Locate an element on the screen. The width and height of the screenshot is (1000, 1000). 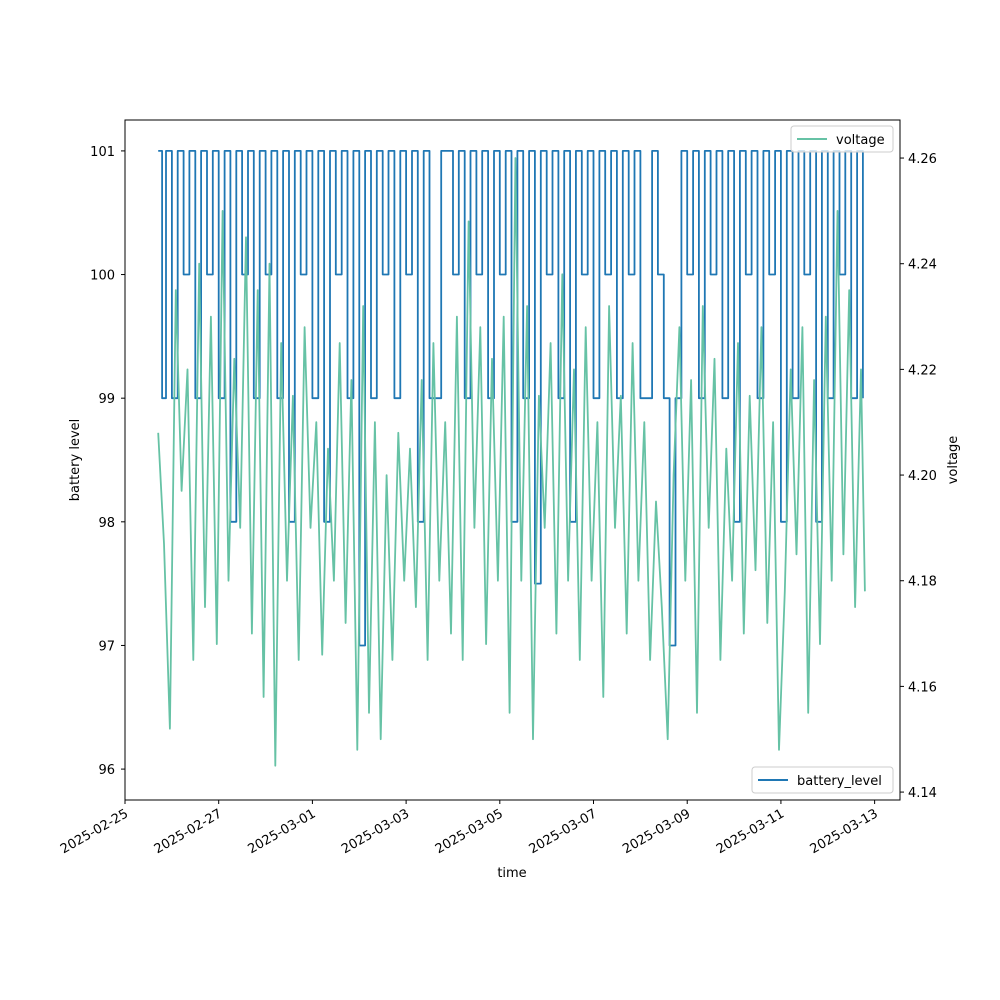
left-tick-label: 101 is located at coordinates (102, 152).